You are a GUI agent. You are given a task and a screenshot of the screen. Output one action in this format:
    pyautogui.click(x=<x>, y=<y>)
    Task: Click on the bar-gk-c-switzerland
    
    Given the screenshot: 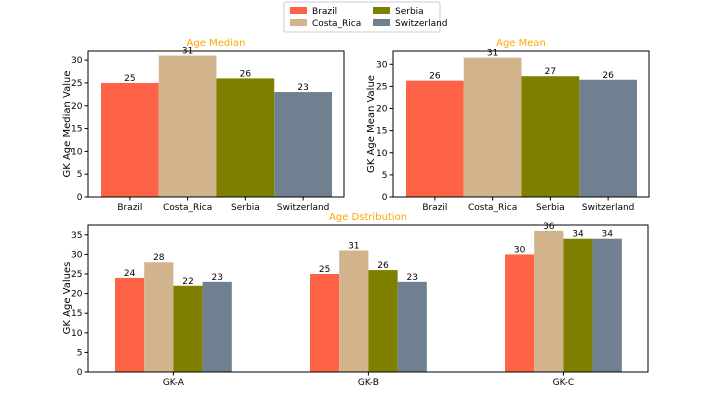 What is the action you would take?
    pyautogui.click(x=607, y=305)
    